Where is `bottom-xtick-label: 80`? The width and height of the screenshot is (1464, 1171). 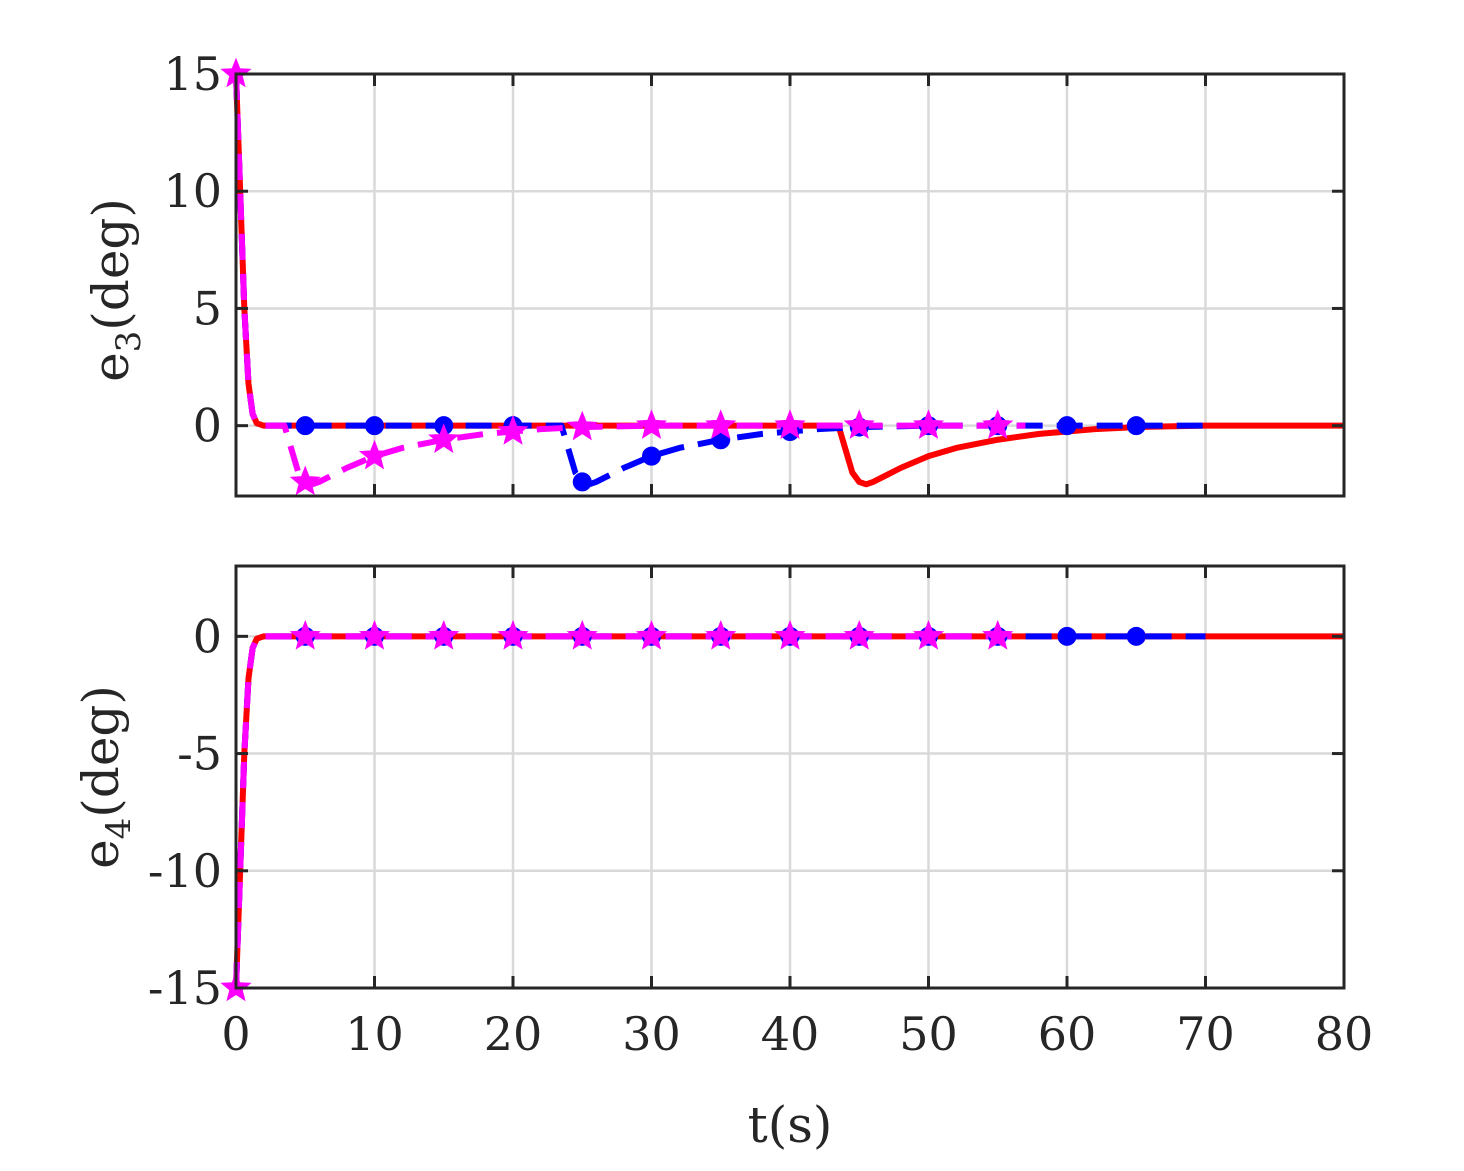 bottom-xtick-label: 80 is located at coordinates (1344, 1034).